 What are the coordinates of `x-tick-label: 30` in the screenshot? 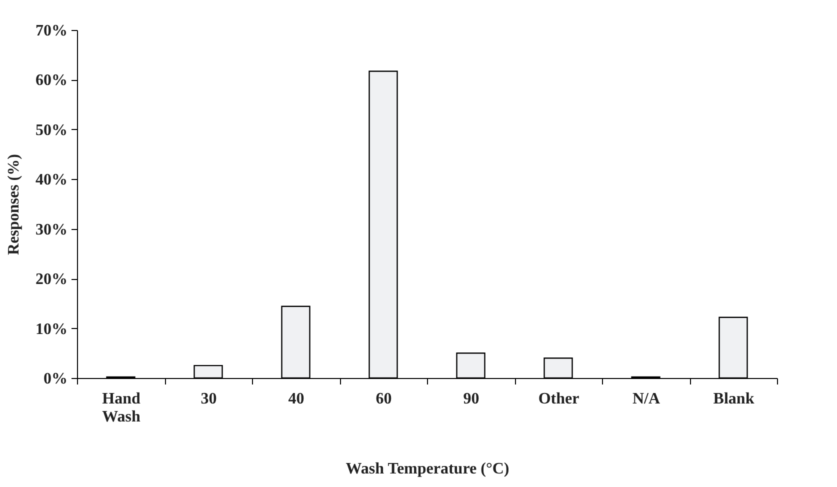 It's located at (208, 399).